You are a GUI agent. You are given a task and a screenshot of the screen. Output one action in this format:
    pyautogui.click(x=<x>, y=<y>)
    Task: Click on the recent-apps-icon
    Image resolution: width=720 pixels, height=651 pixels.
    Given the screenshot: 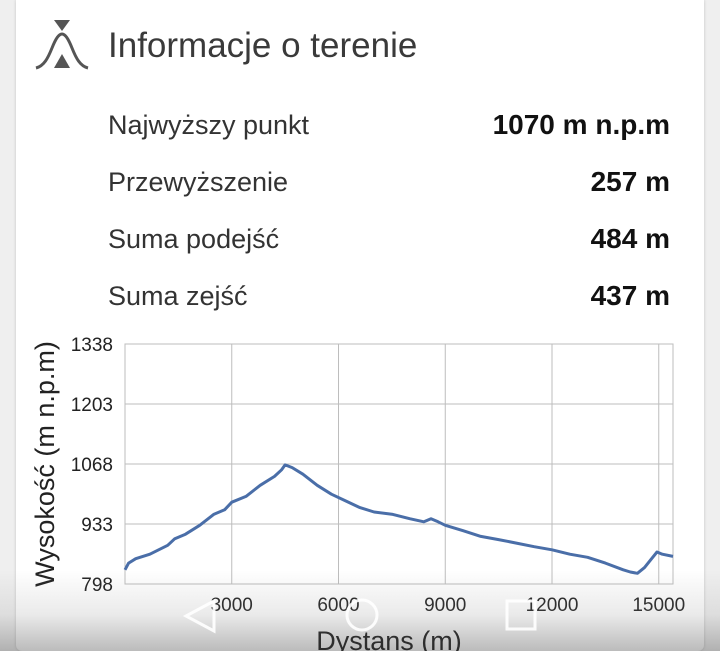 What is the action you would take?
    pyautogui.click(x=521, y=615)
    